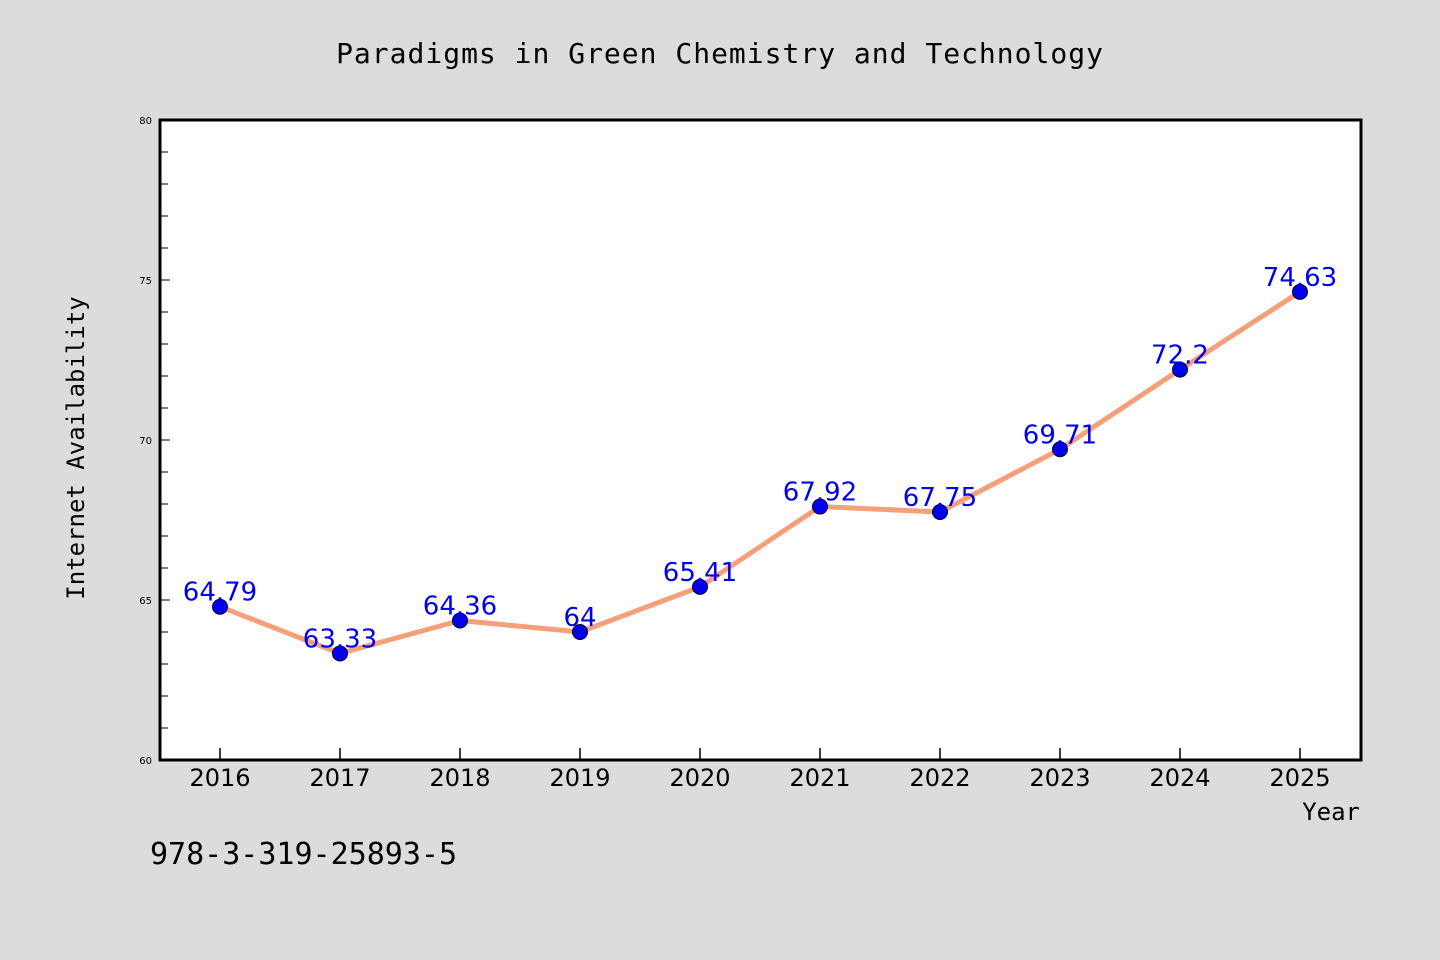 The height and width of the screenshot is (960, 1440). I want to click on x-axis-label: Year, so click(1331, 812).